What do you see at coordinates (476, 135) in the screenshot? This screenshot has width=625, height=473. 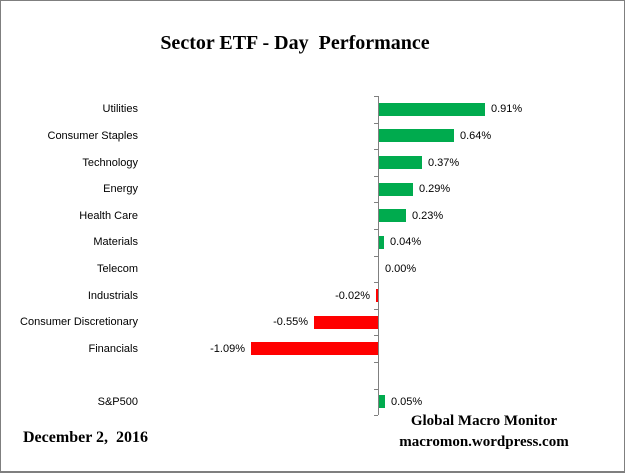 I see `value-label: 0.64%` at bounding box center [476, 135].